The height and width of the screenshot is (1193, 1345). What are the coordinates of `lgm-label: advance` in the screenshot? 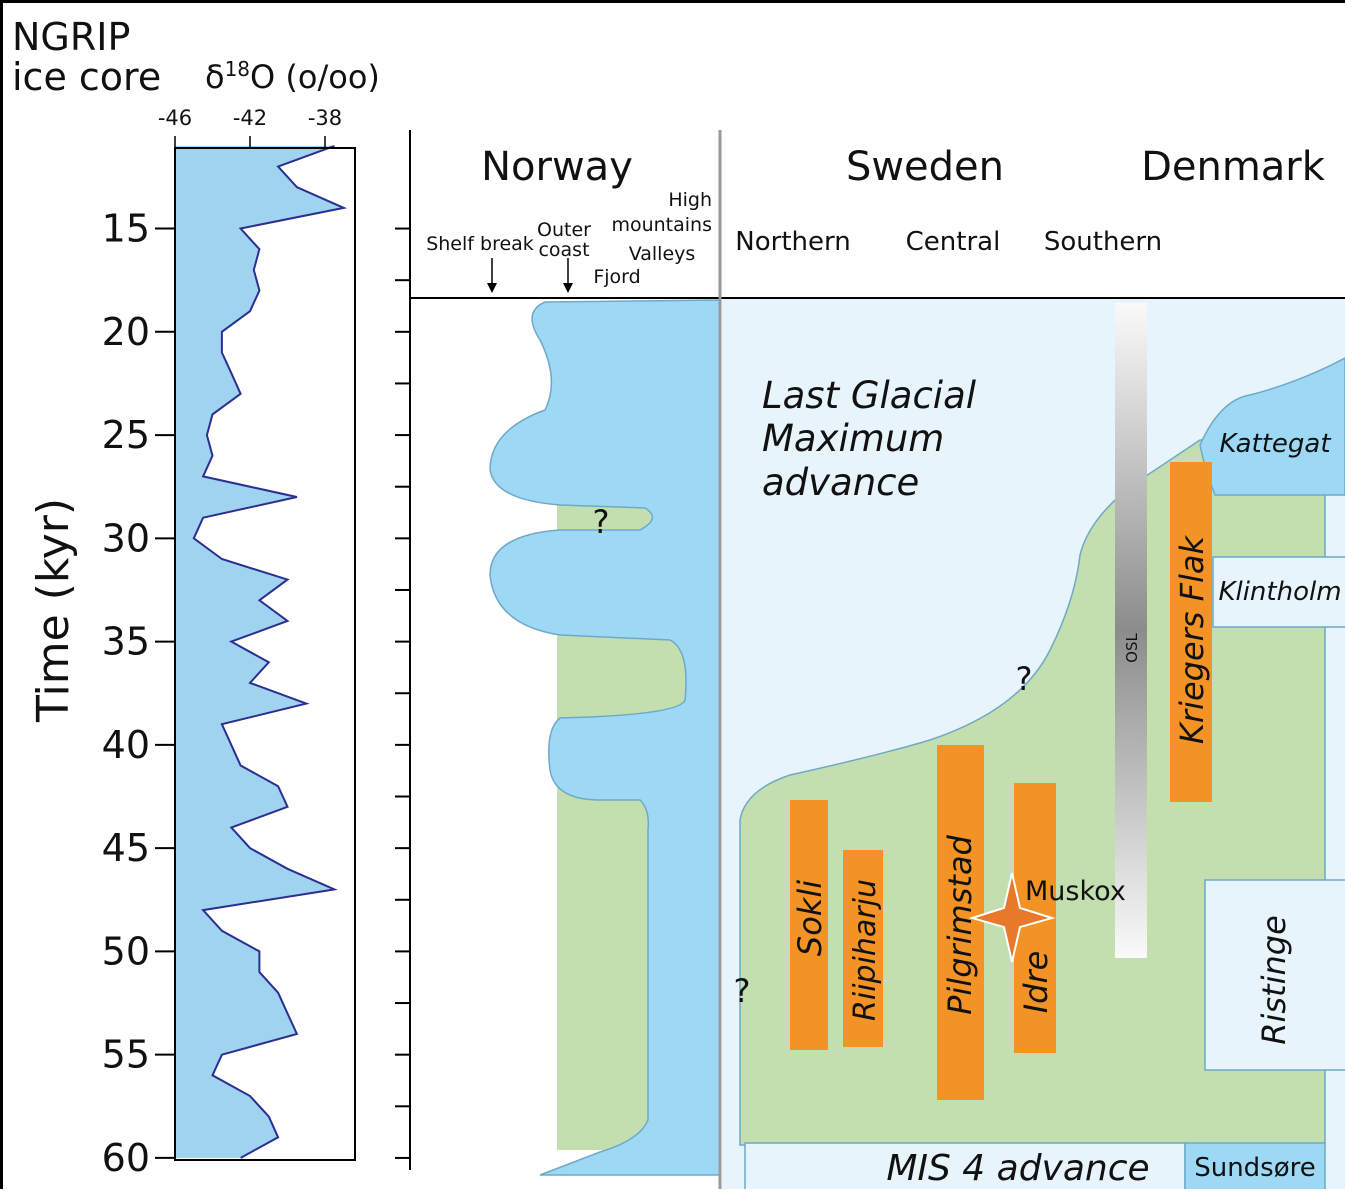 It's located at (840, 482).